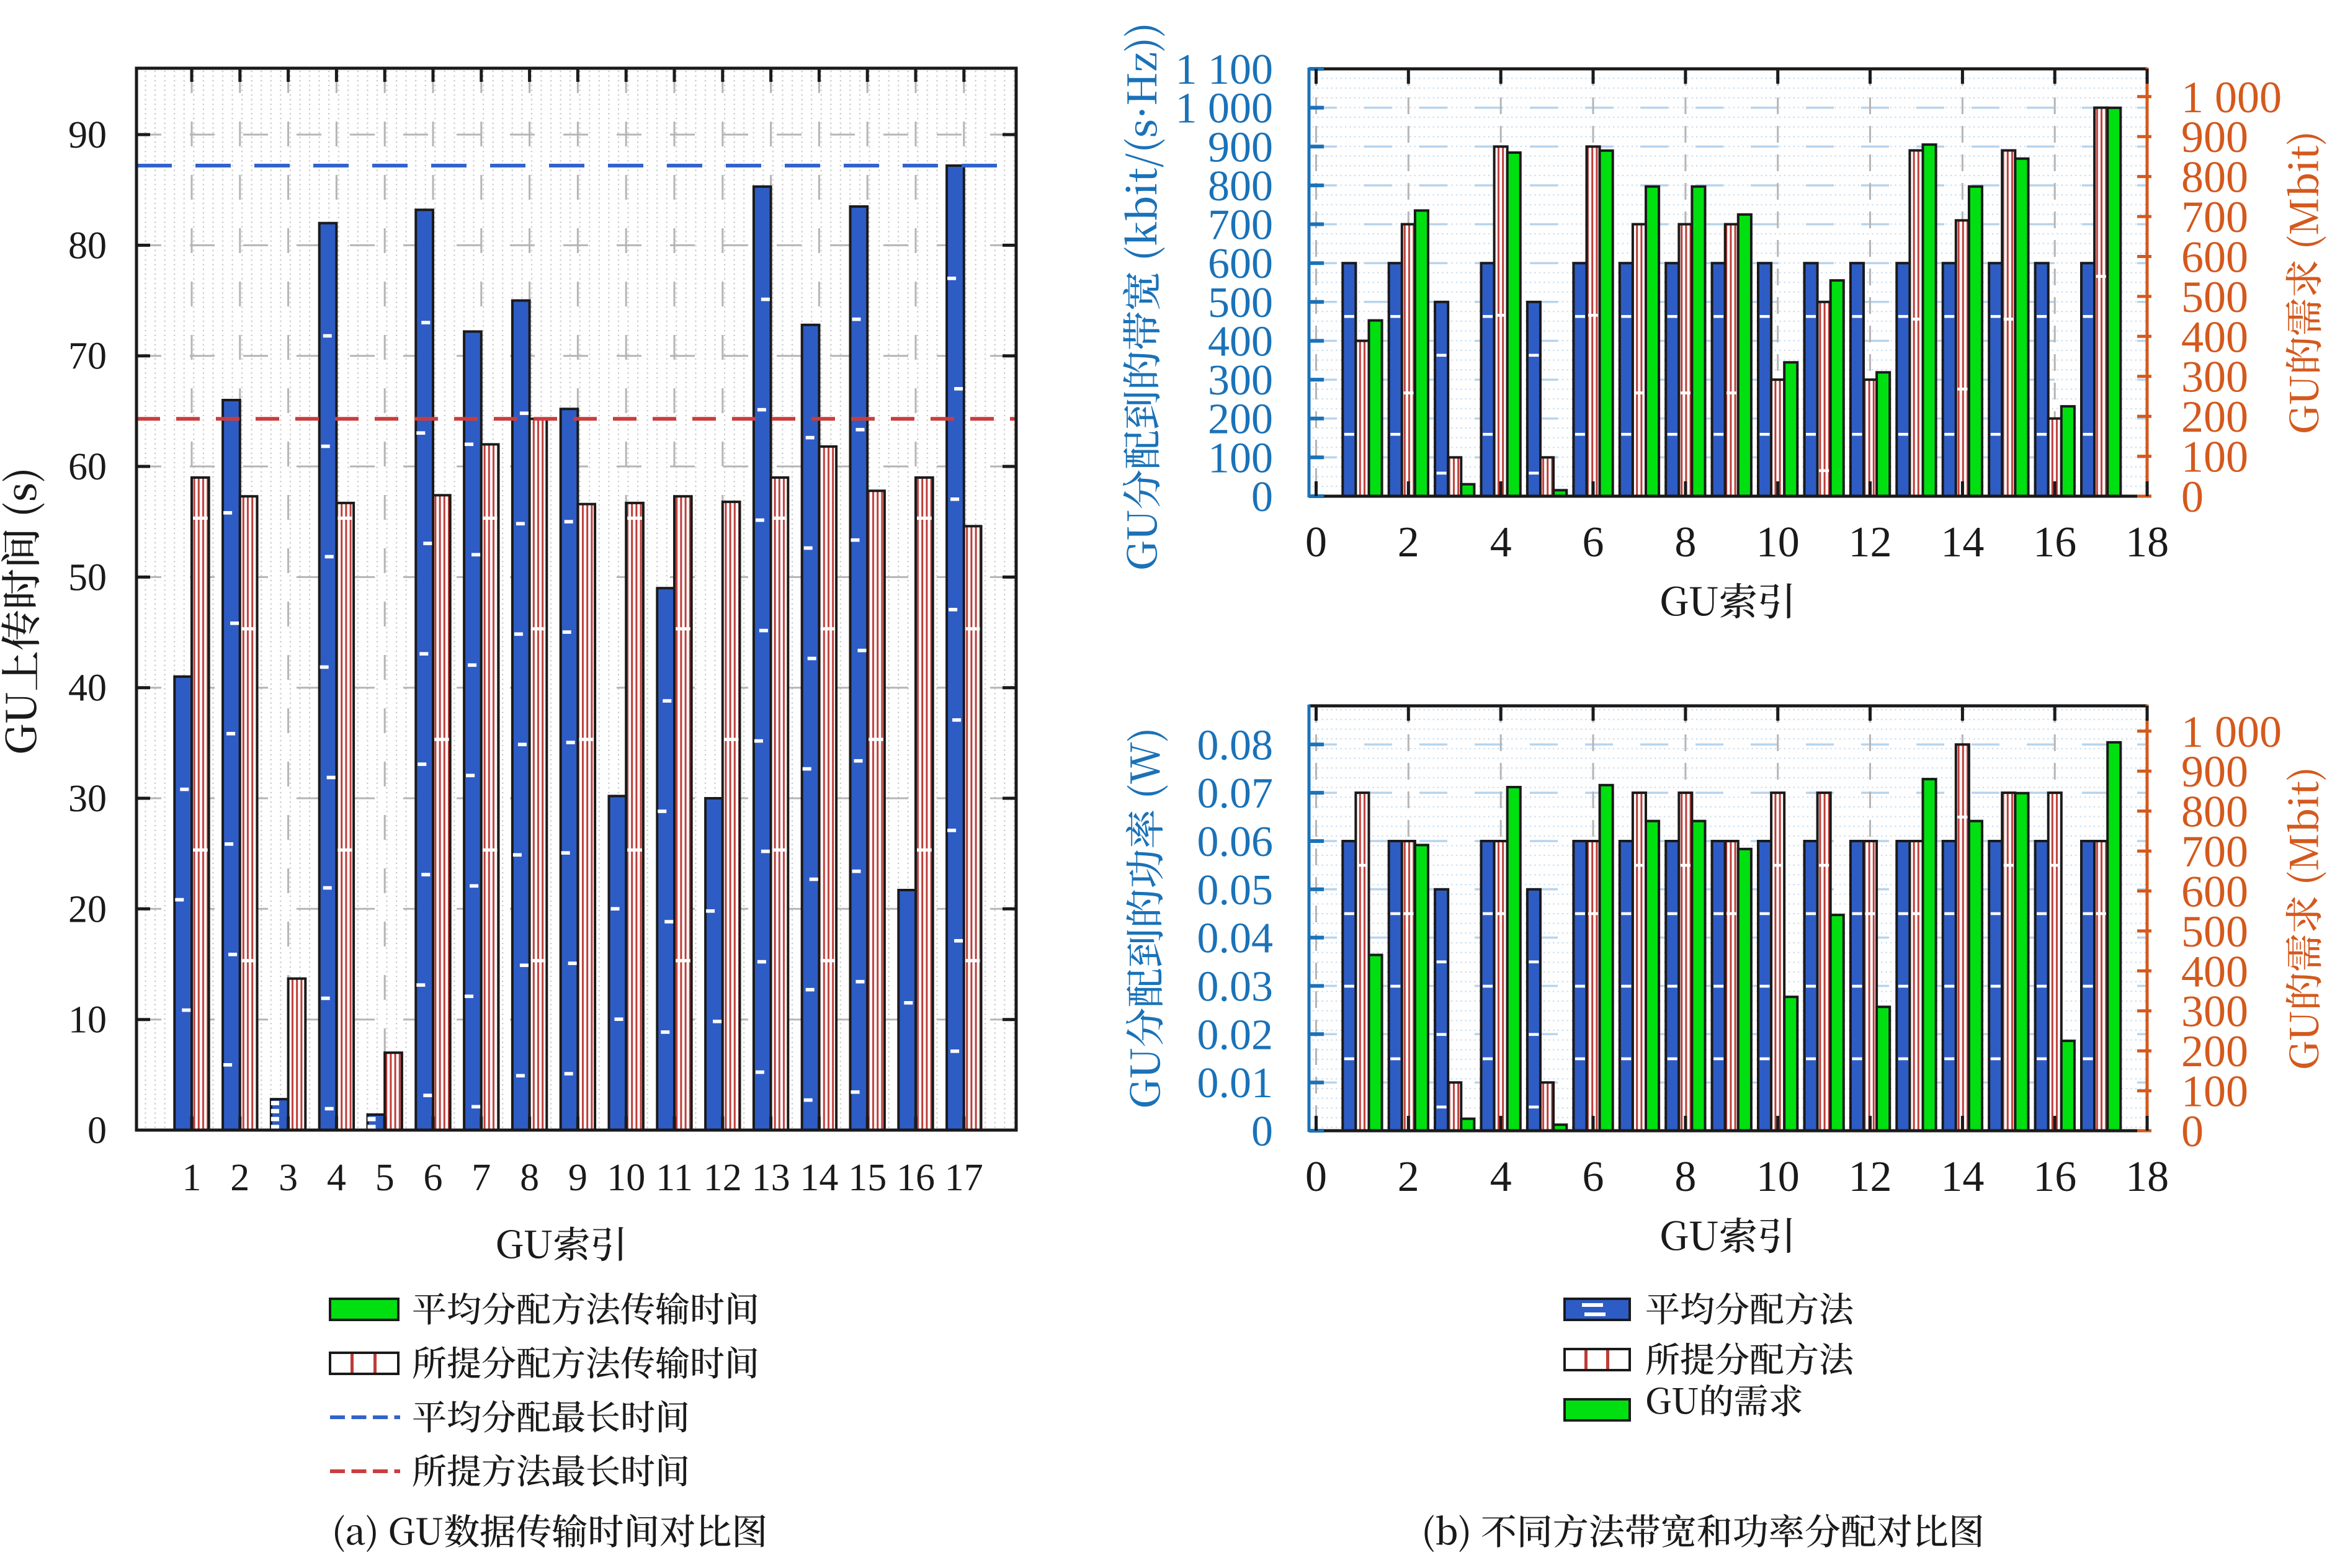 This screenshot has height=1568, width=2345. Describe the element at coordinates (87, 688) in the screenshot. I see `svg-text: 40` at that location.